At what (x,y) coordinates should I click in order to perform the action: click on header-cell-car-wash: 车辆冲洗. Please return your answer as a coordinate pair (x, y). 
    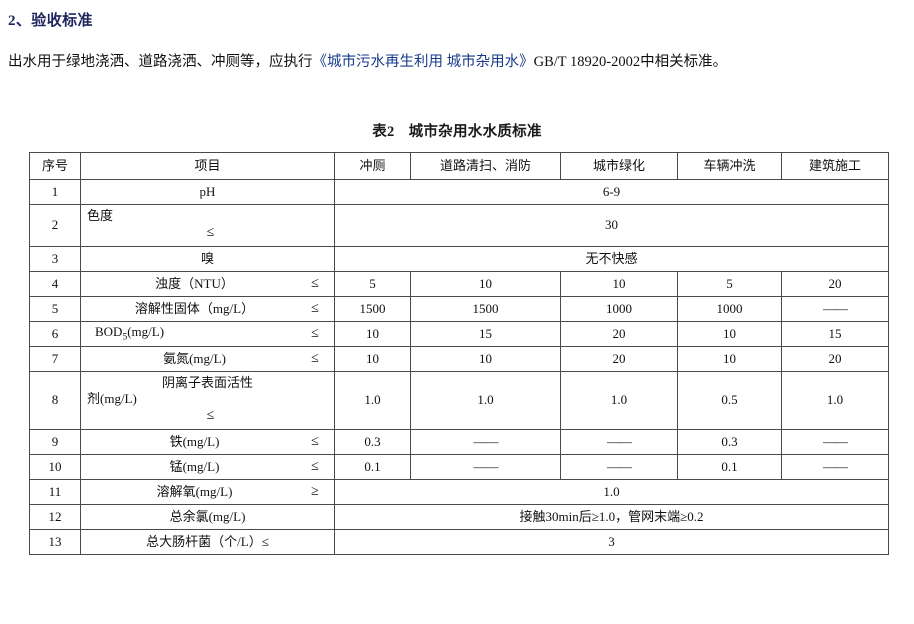
    Looking at the image, I should click on (729, 166).